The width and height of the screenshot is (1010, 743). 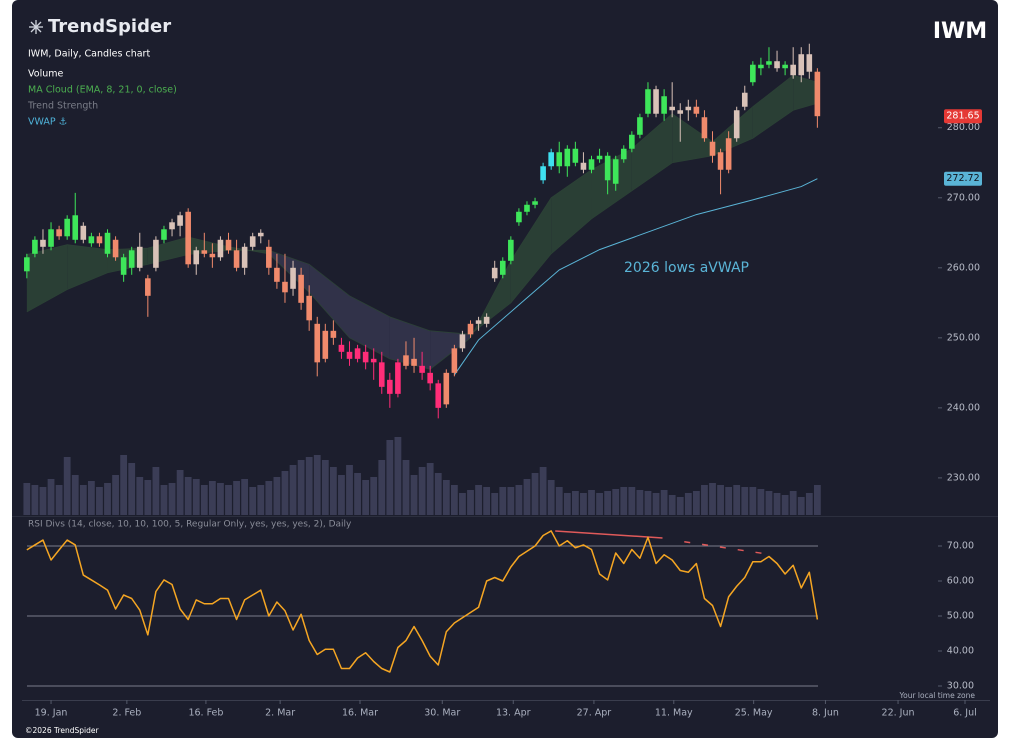 I want to click on x-tick-label: 16. Feb, so click(x=205, y=713).